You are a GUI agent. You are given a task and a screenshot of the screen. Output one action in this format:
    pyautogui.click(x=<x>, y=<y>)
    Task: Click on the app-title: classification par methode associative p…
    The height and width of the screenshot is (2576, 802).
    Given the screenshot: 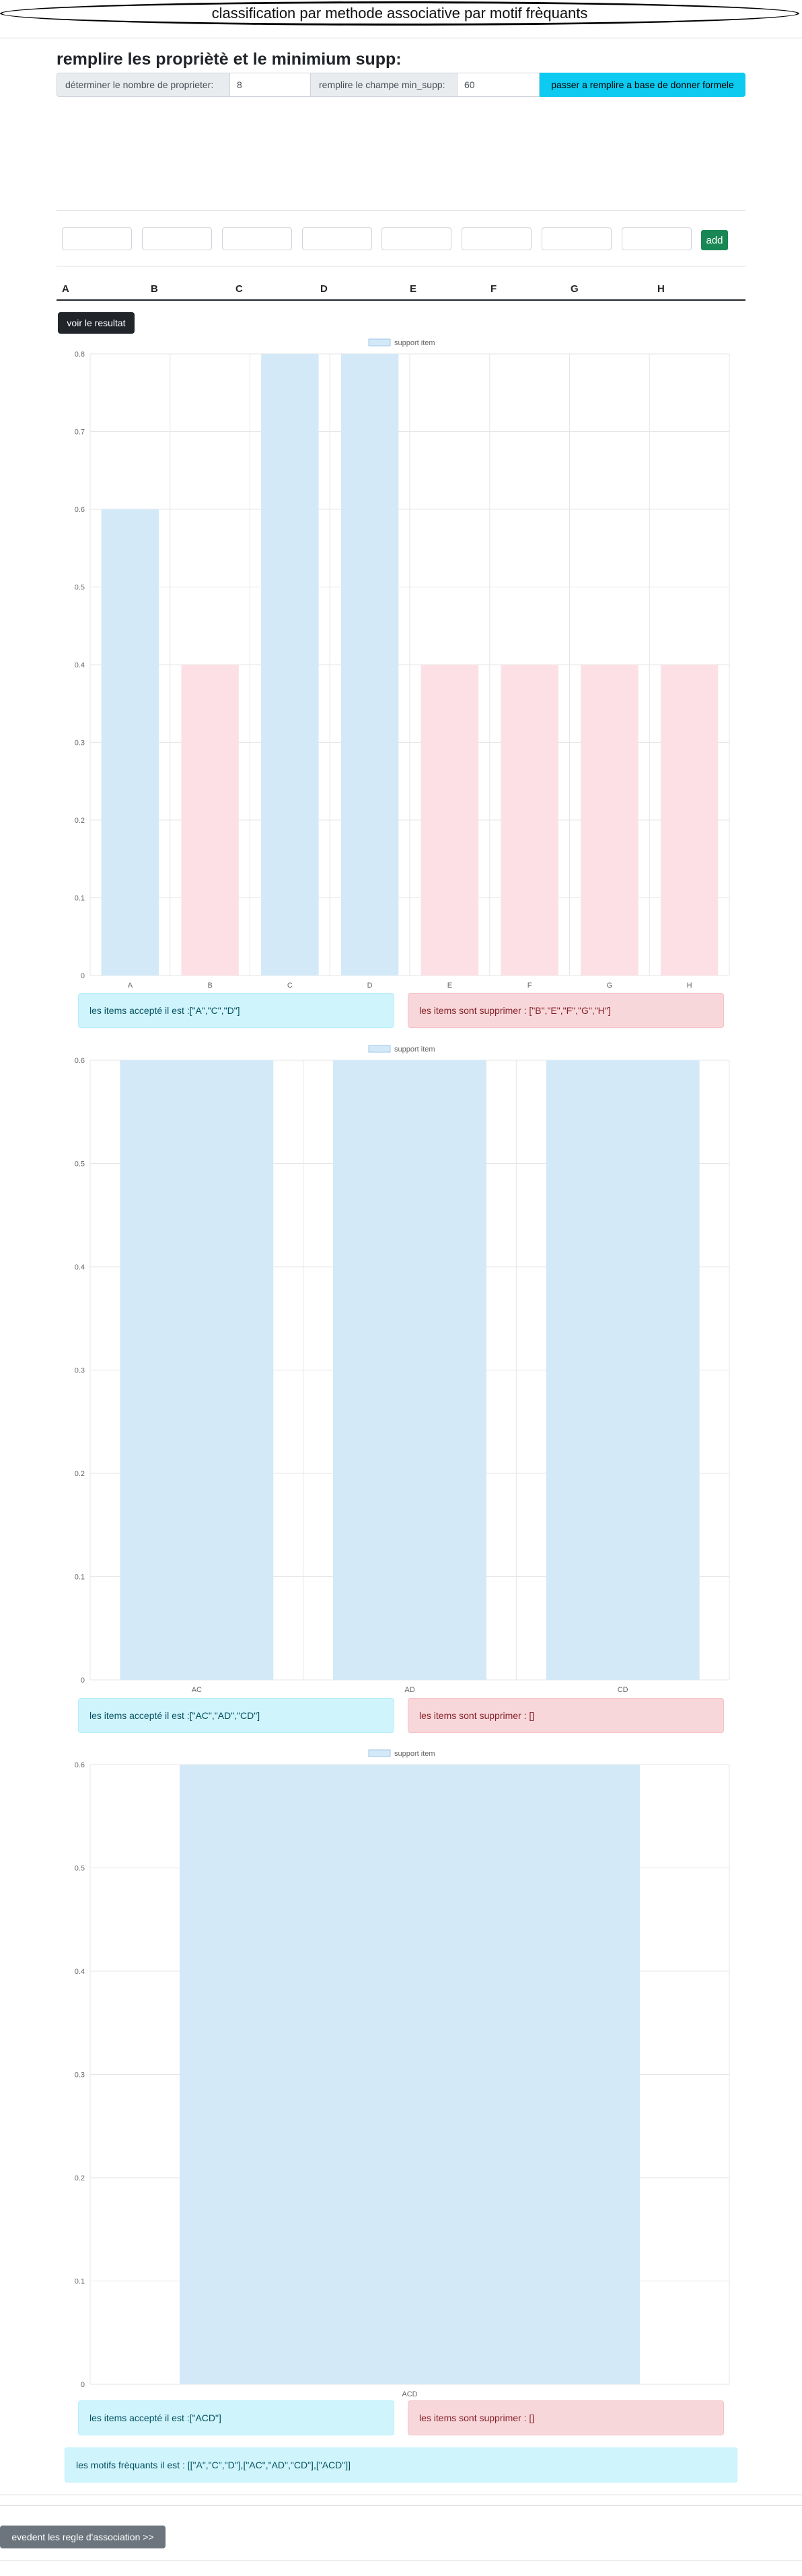 What is the action you would take?
    pyautogui.click(x=399, y=13)
    